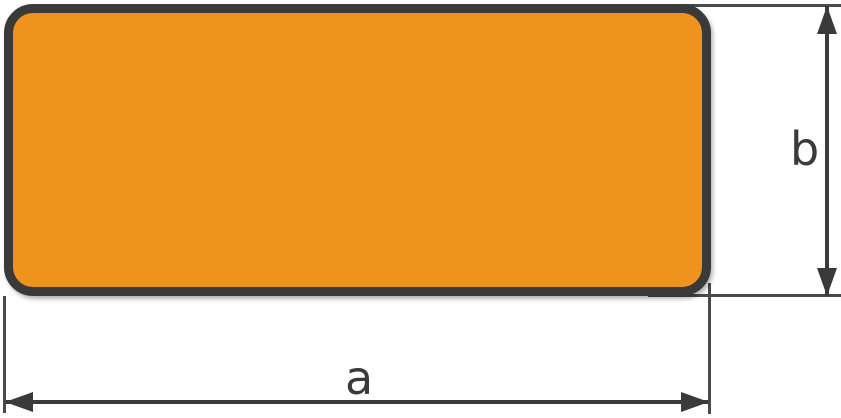 The height and width of the screenshot is (418, 841). Describe the element at coordinates (827, 20) in the screenshot. I see `arrow-up-icon` at that location.